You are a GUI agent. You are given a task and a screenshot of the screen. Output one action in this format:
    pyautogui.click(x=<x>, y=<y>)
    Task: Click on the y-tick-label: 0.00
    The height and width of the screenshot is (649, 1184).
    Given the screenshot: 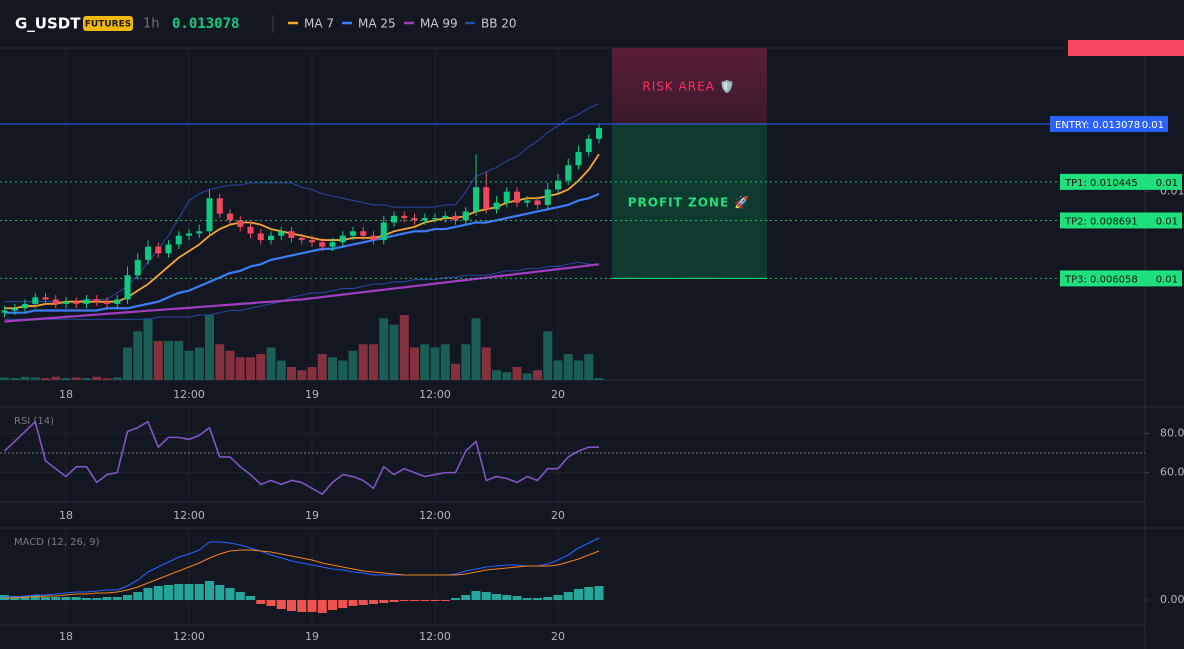 What is the action you would take?
    pyautogui.click(x=1172, y=599)
    